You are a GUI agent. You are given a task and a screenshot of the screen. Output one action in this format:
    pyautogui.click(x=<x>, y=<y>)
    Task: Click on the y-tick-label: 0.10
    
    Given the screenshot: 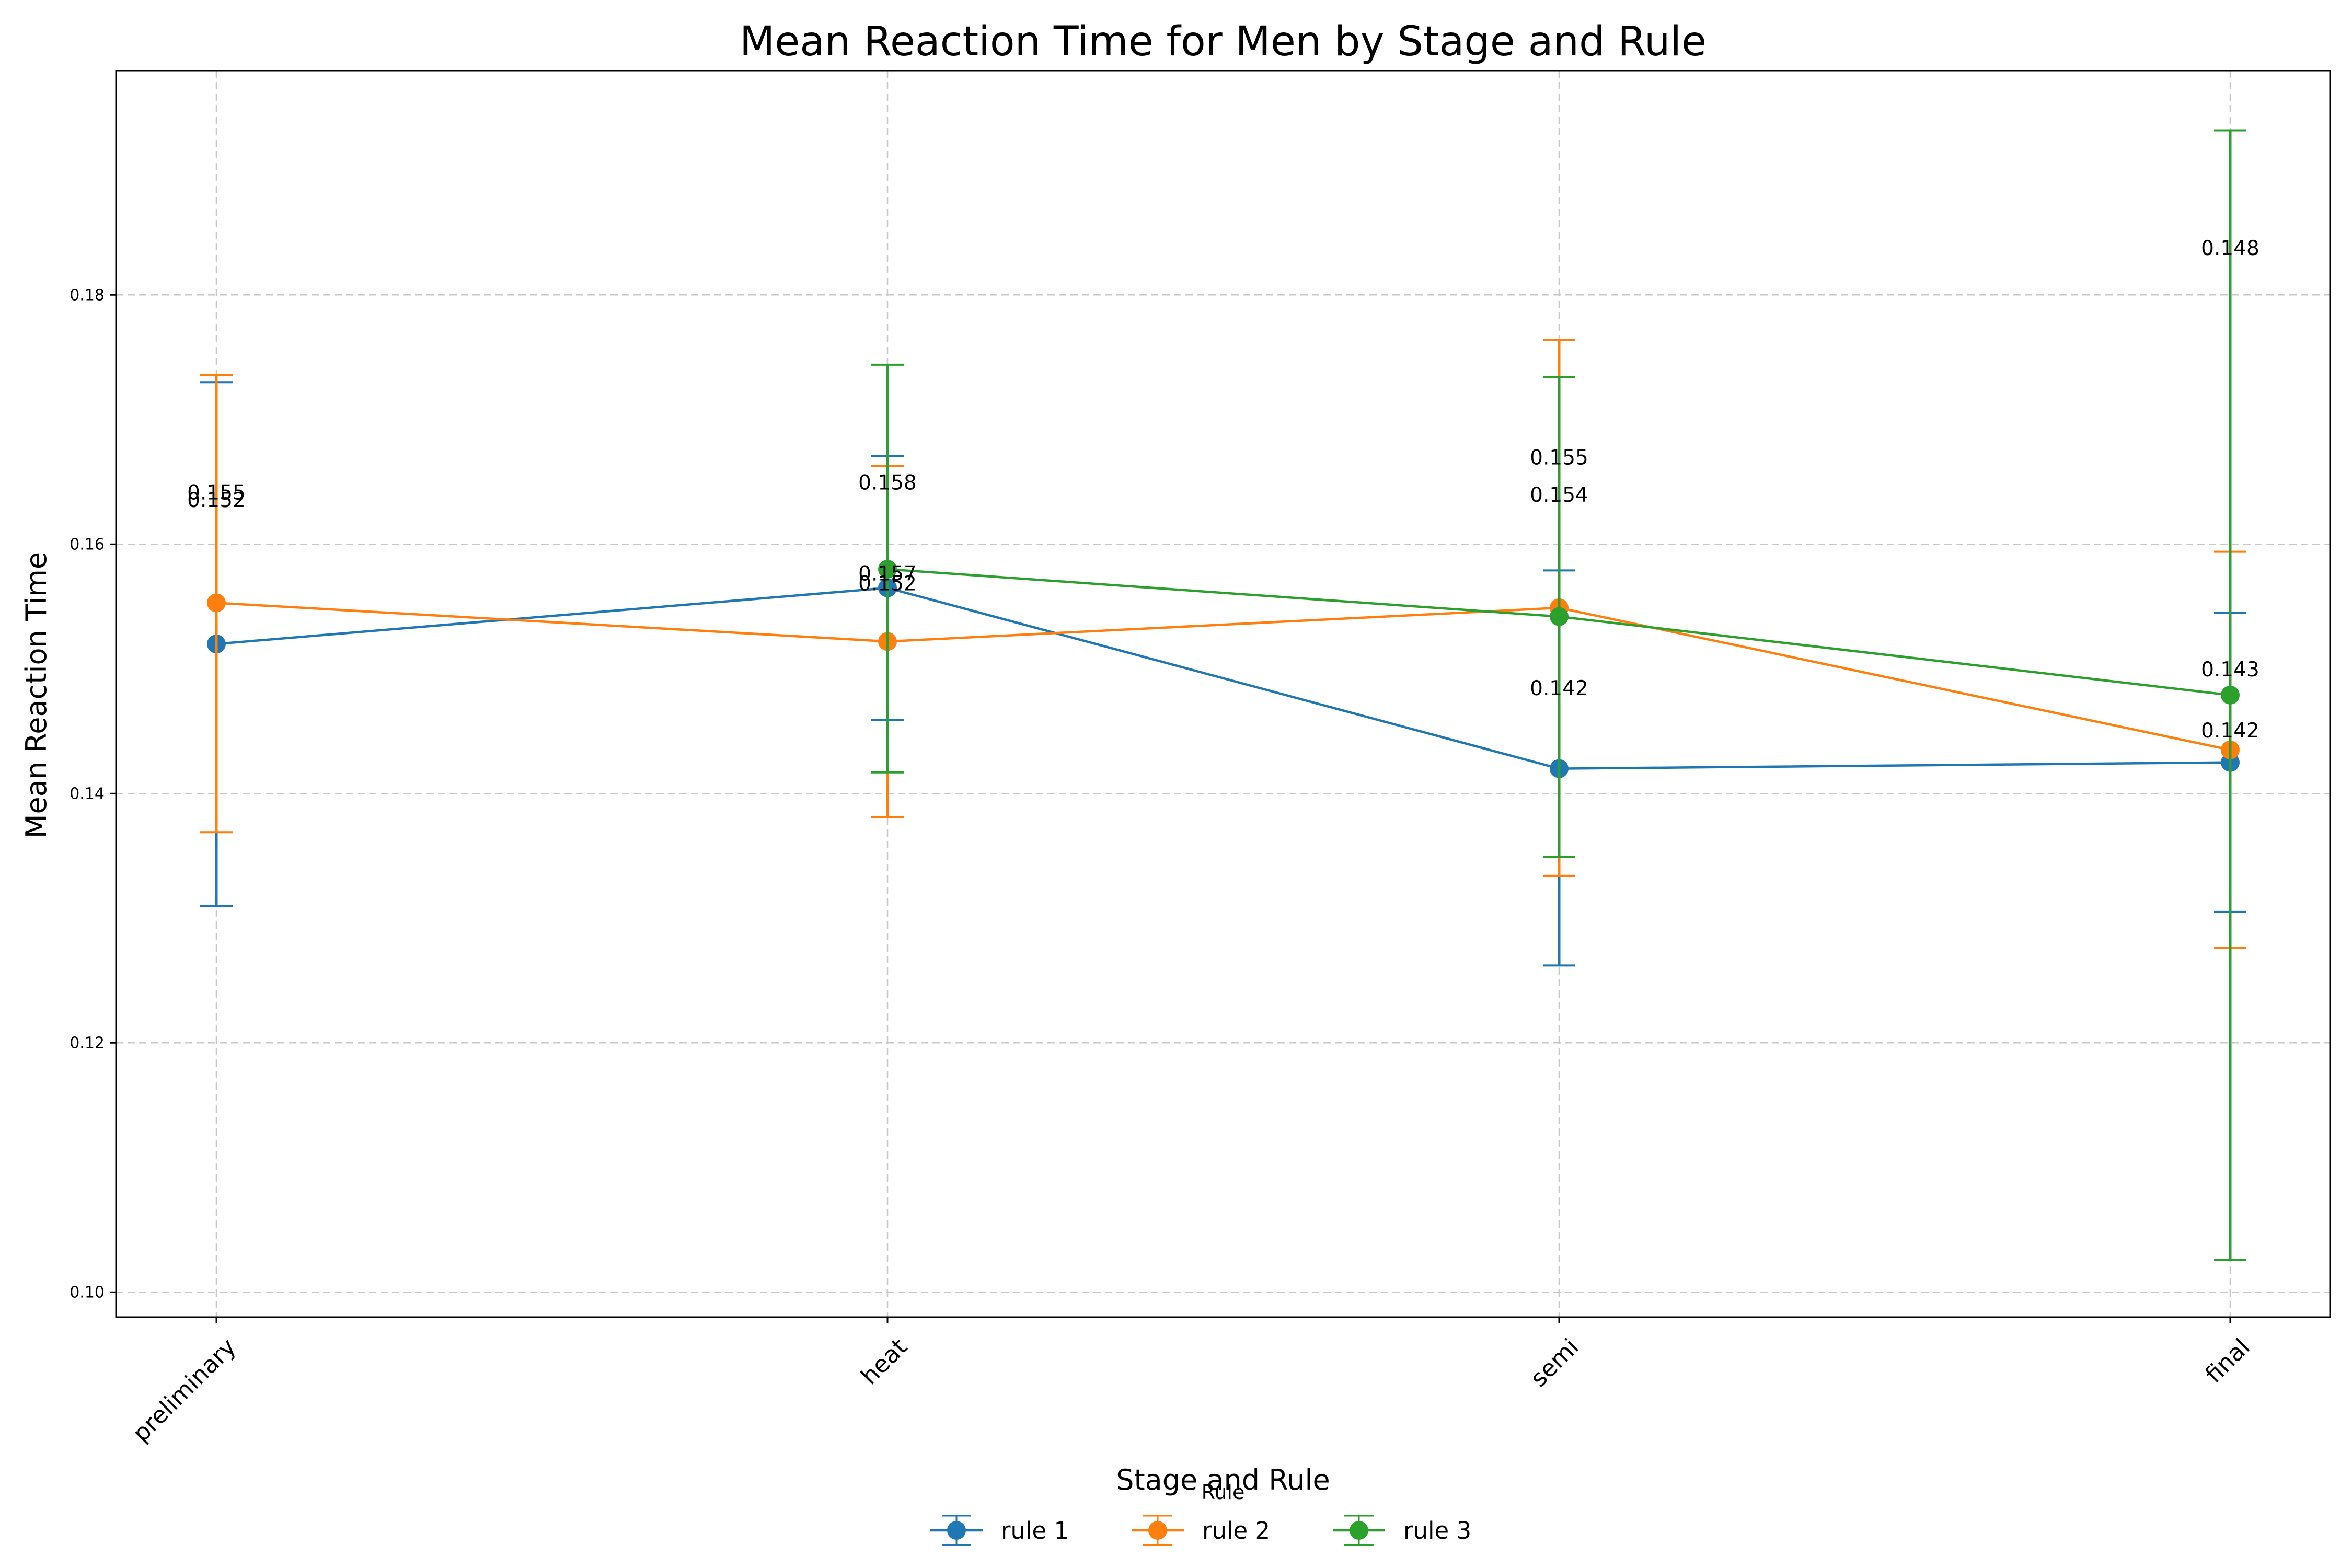 What is the action you would take?
    pyautogui.click(x=87, y=1292)
    